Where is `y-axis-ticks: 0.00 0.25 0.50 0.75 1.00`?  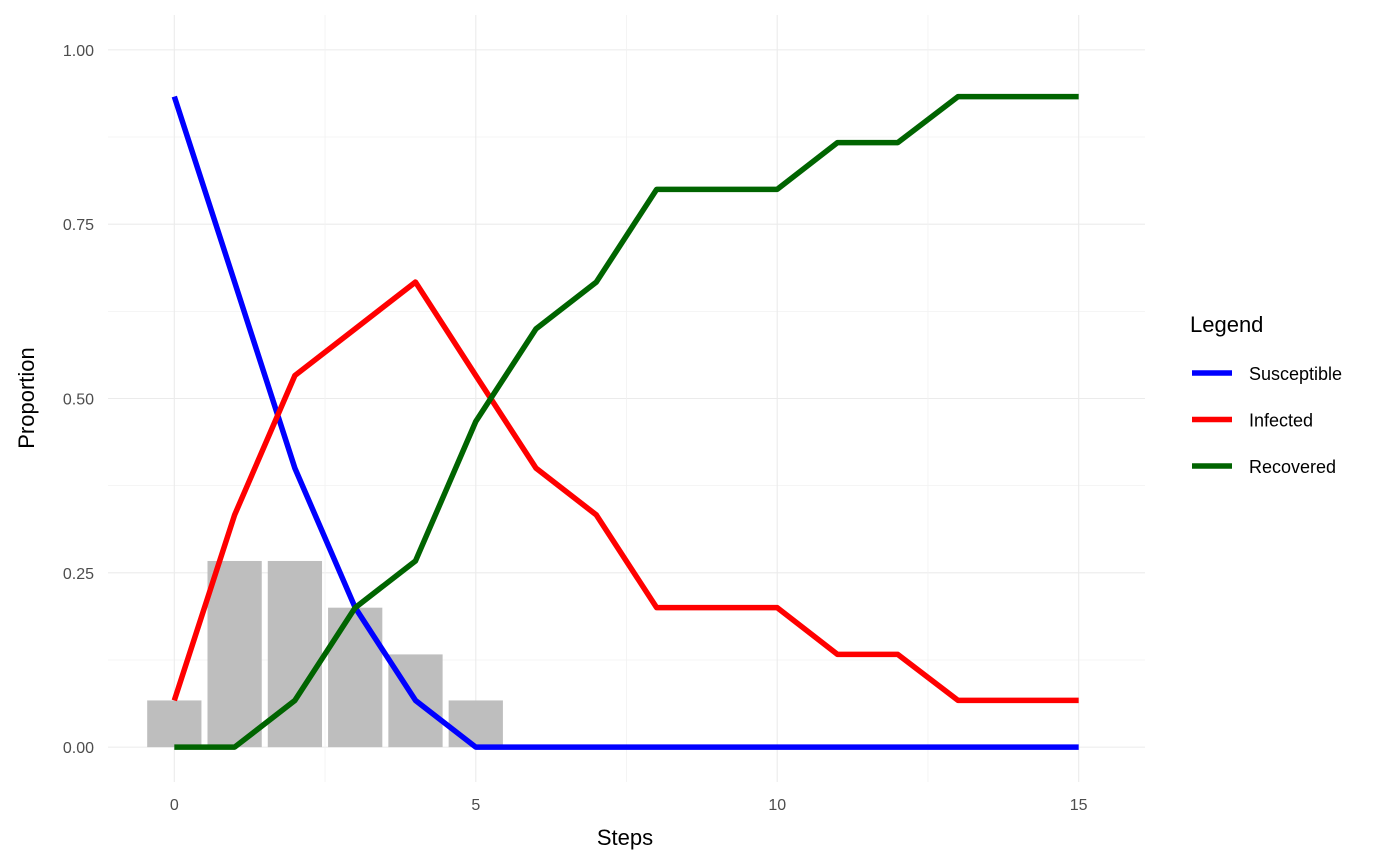
y-axis-ticks: 0.00 0.25 0.50 0.75 1.00 is located at coordinates (78, 400).